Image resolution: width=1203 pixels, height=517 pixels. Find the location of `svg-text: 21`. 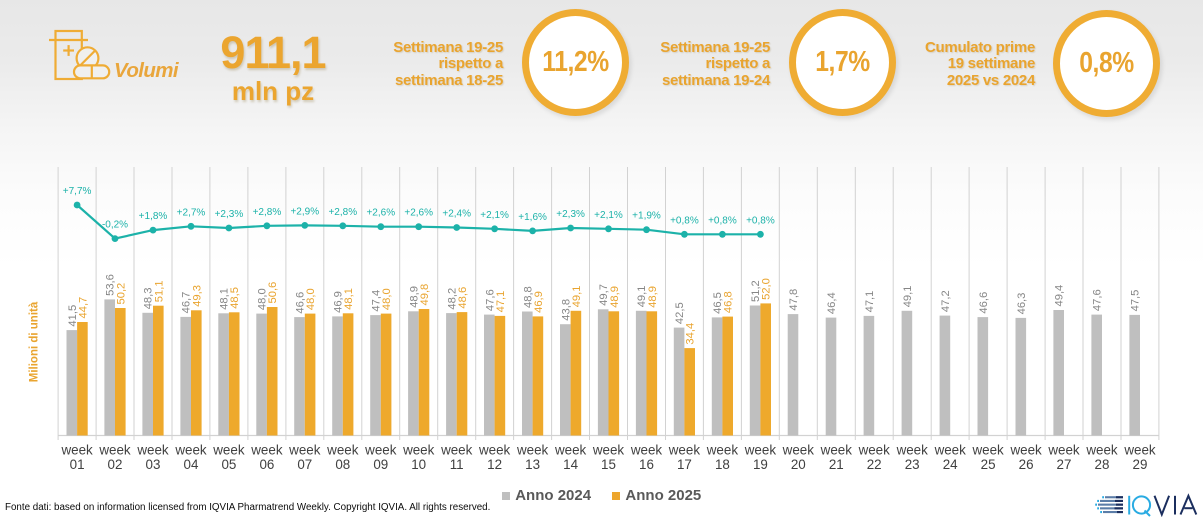

svg-text: 21 is located at coordinates (836, 464).